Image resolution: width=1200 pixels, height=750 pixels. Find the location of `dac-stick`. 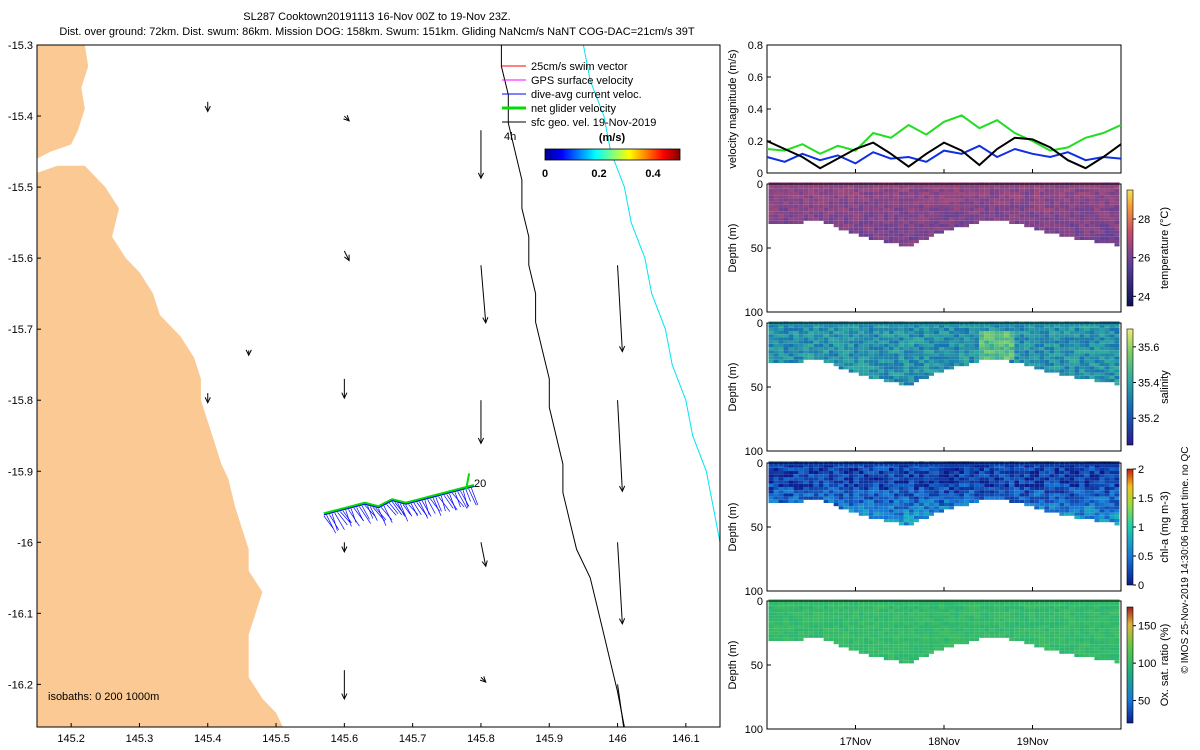

dac-stick is located at coordinates (365, 512).